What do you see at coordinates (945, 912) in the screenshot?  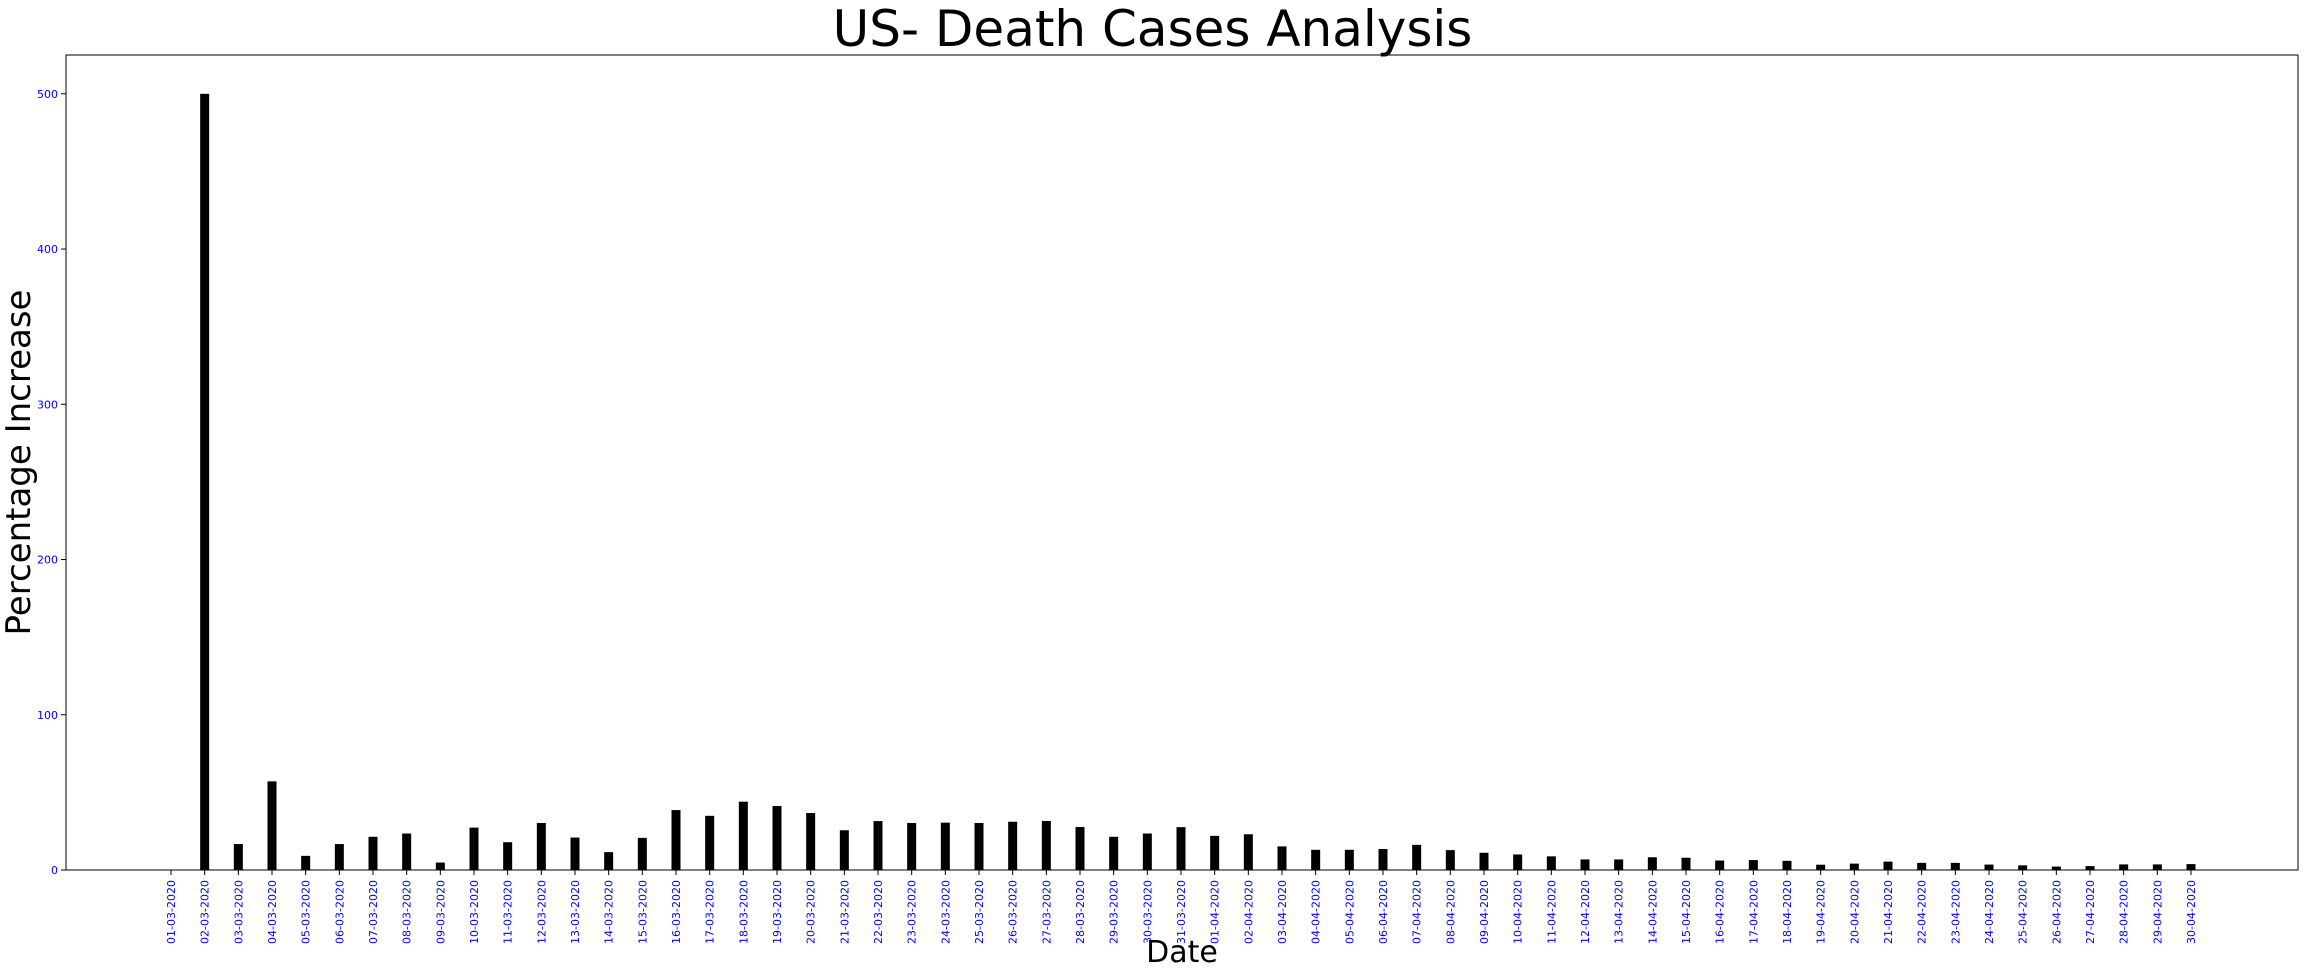 I see `x-tick-label: 24-03-2020` at bounding box center [945, 912].